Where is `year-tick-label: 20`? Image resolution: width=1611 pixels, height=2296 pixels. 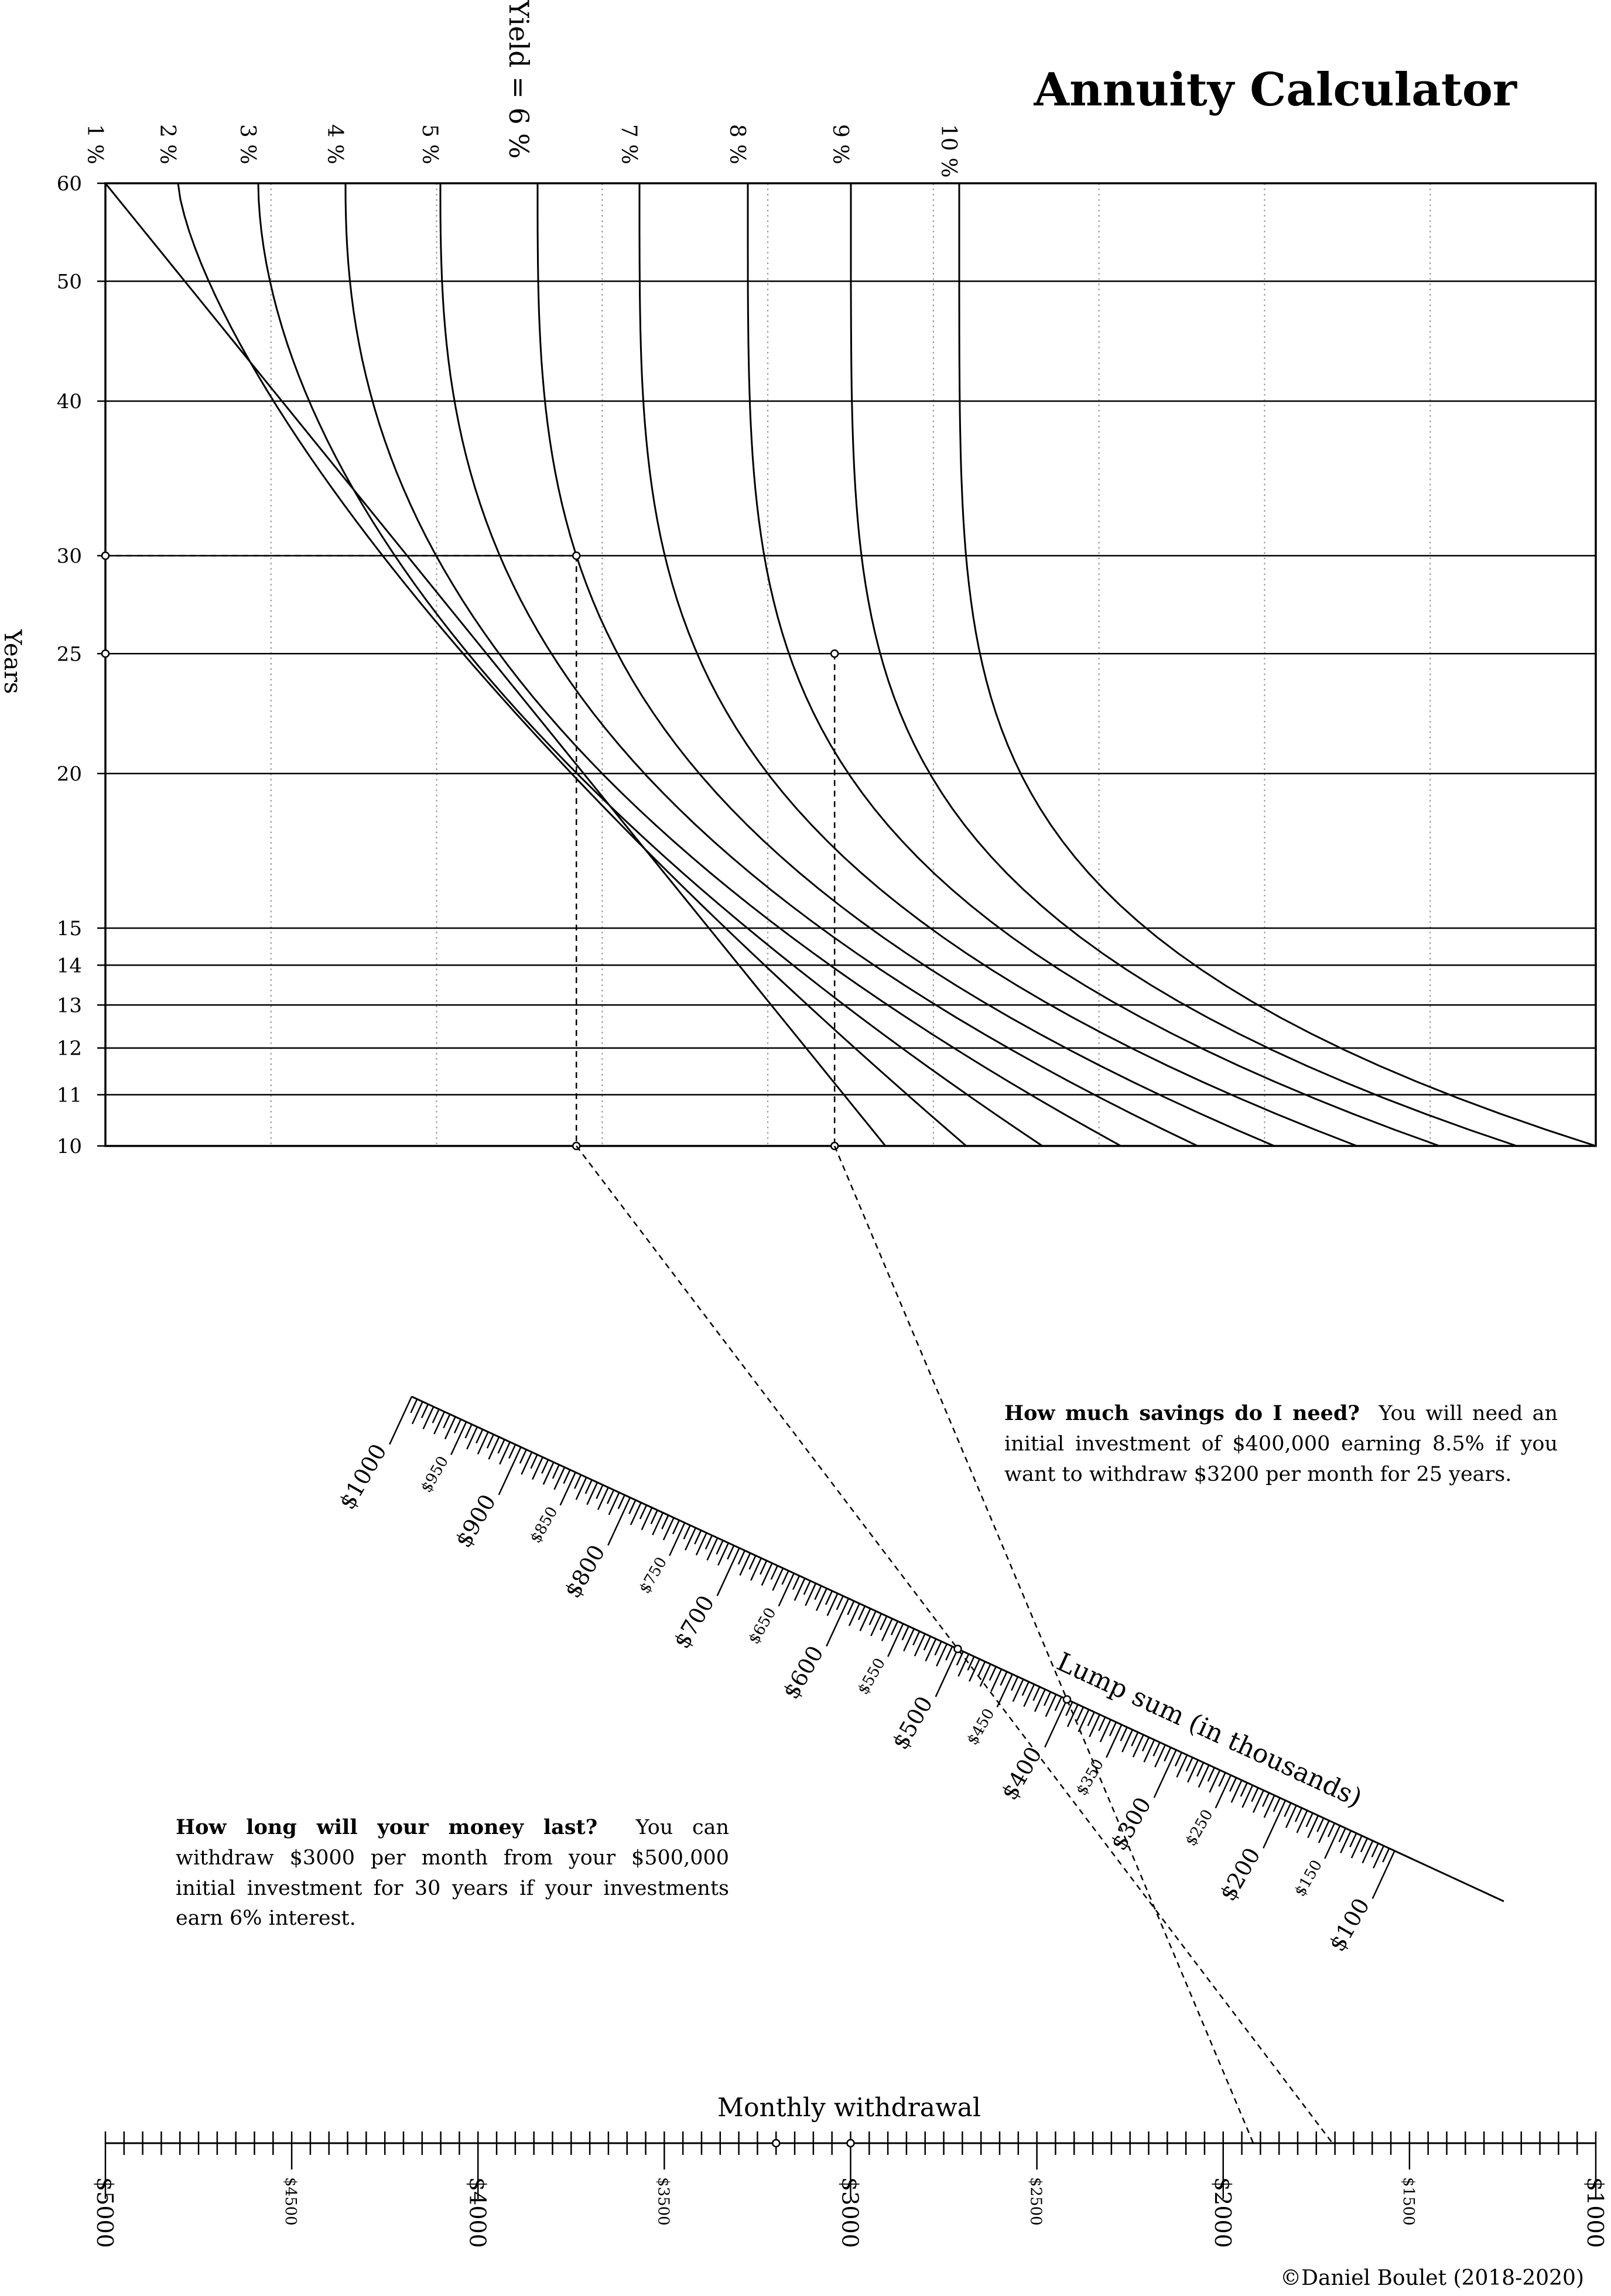 year-tick-label: 20 is located at coordinates (69, 774).